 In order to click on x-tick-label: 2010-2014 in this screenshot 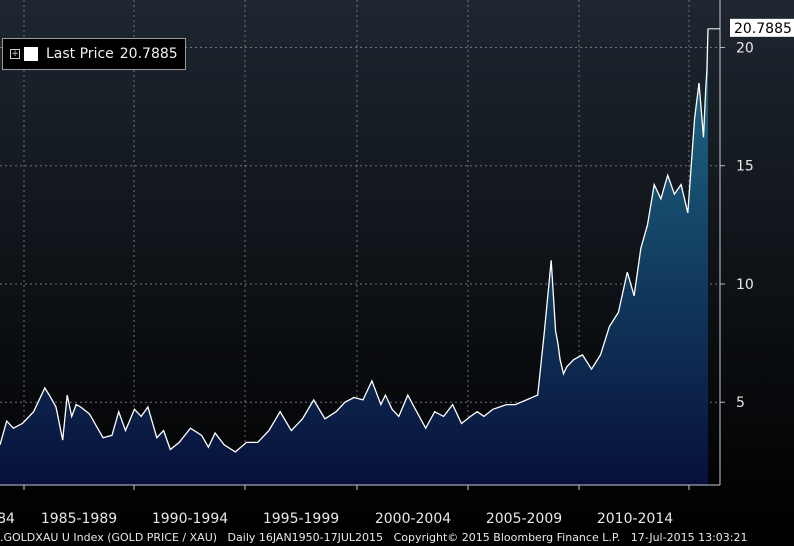, I will do `click(635, 519)`.